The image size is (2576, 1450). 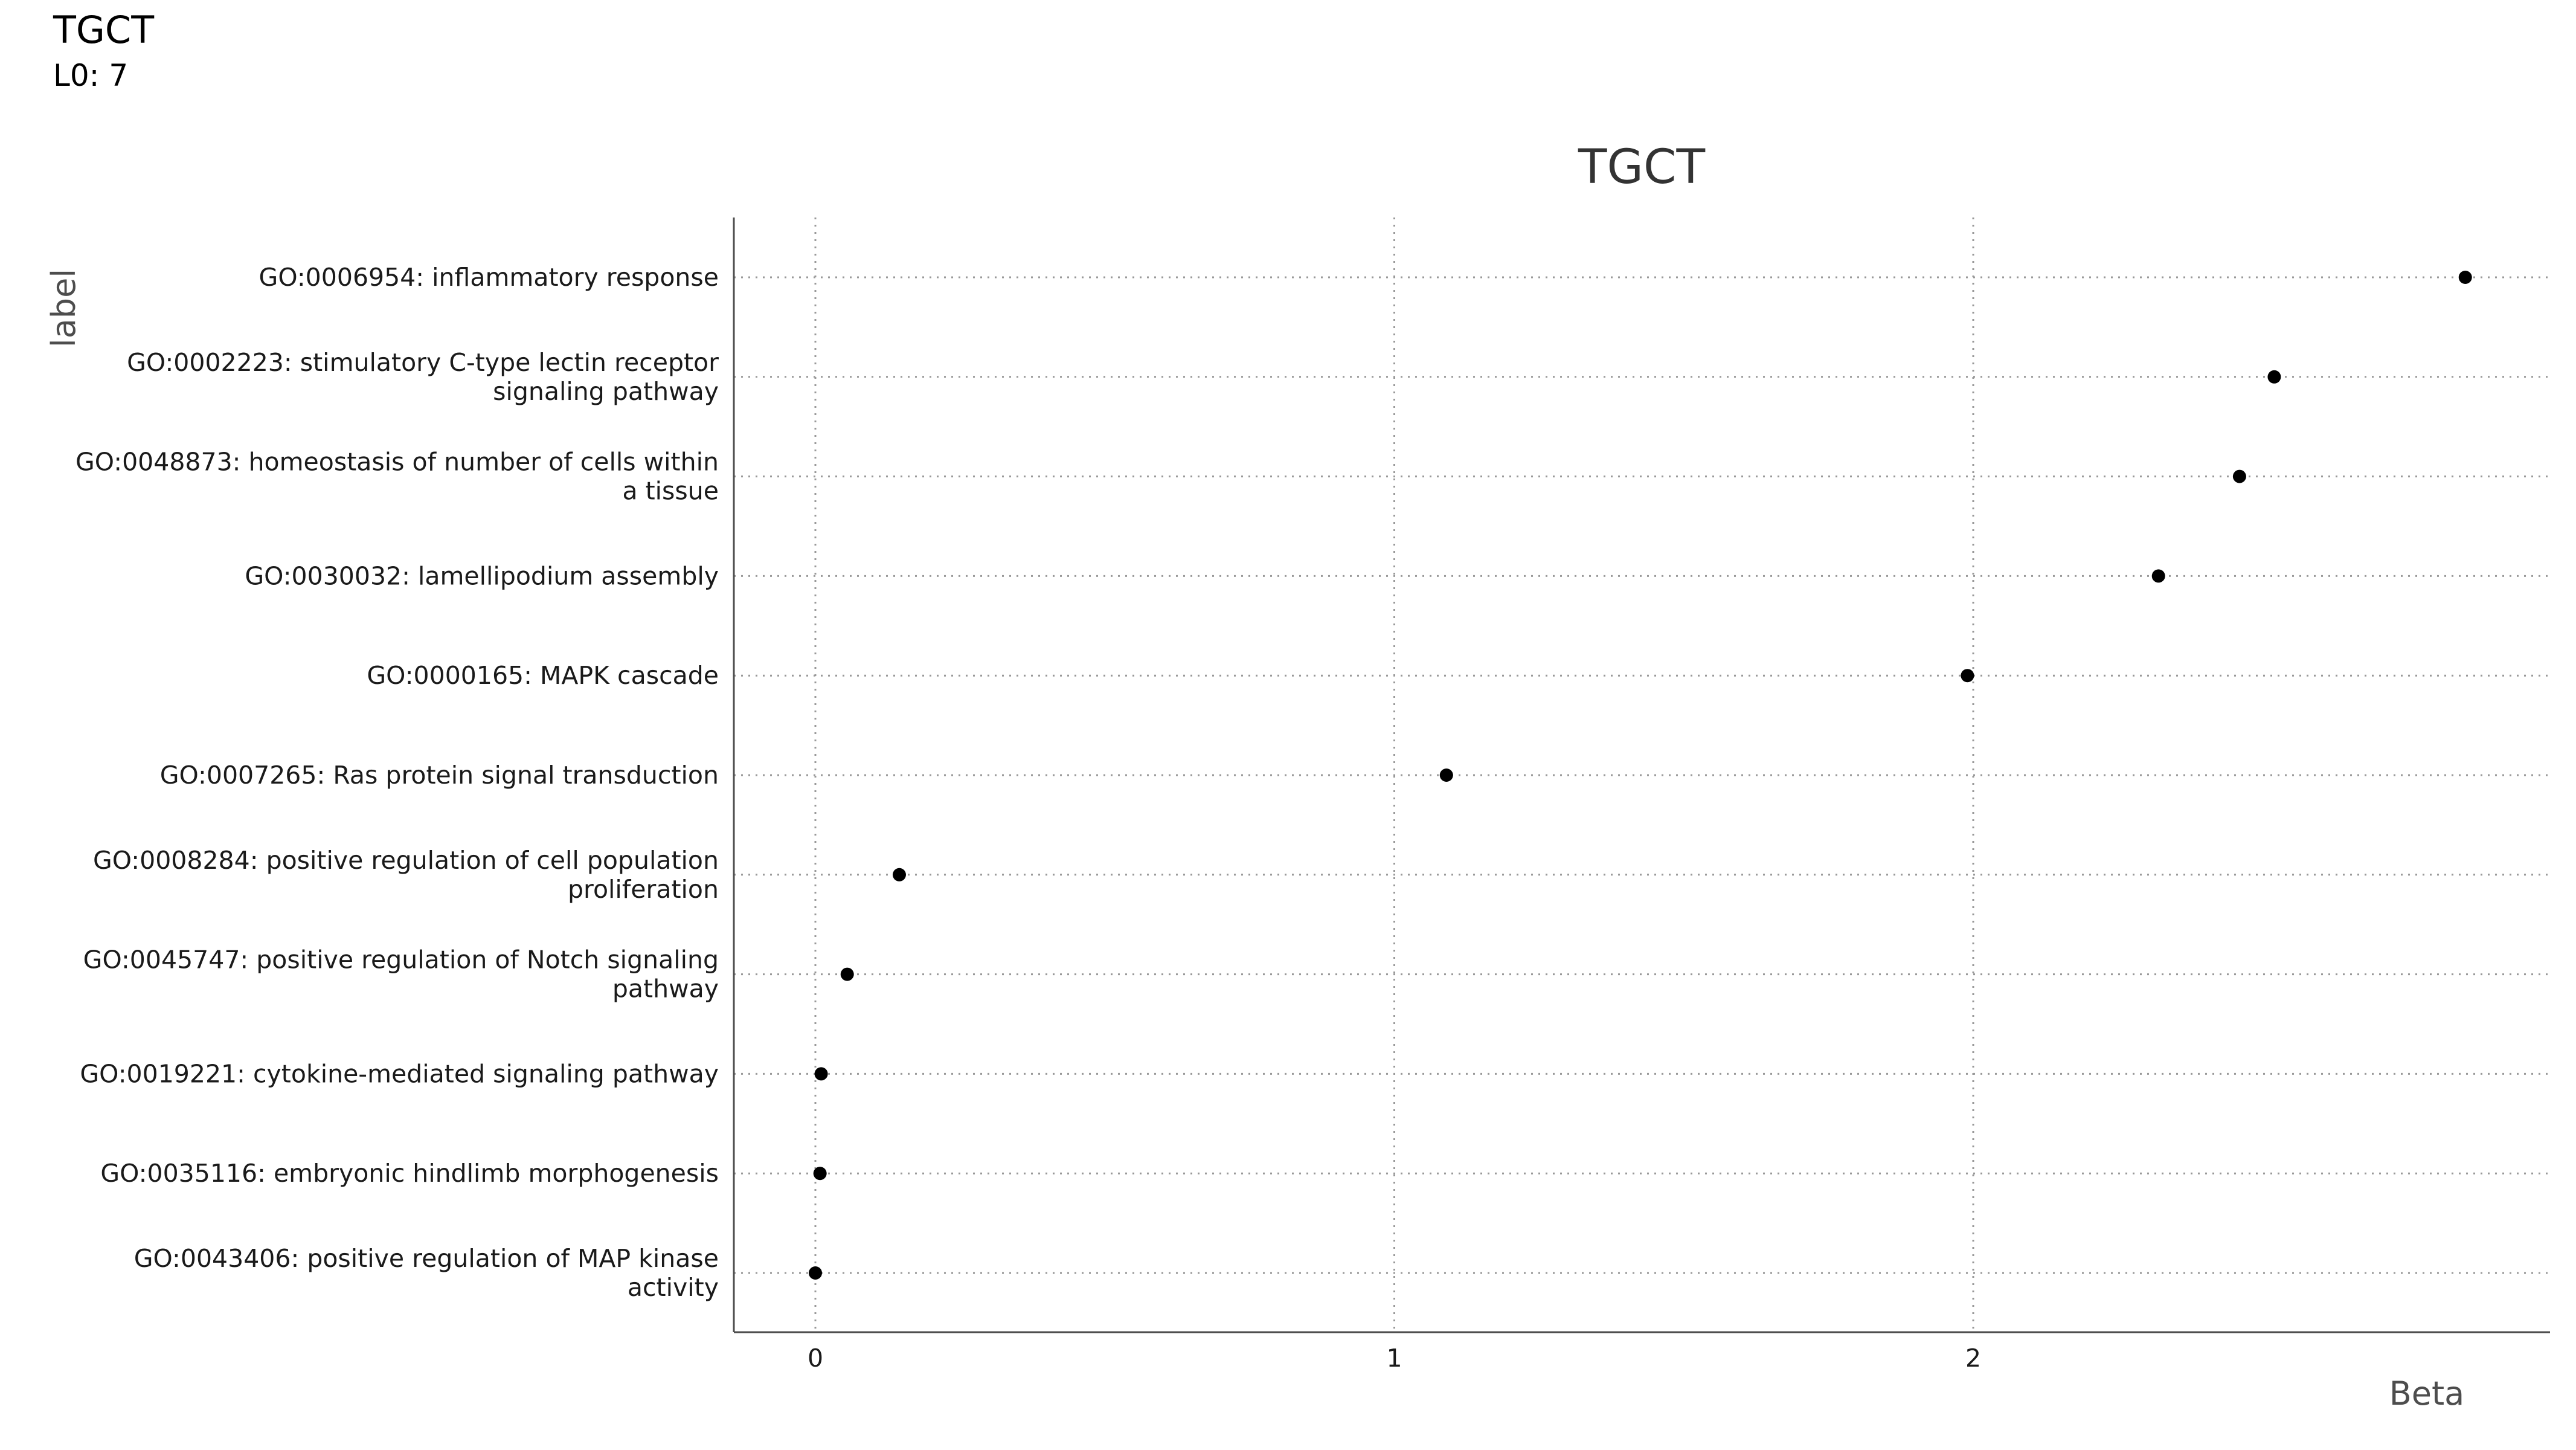 I want to click on tick-layer: 0 1 2, so click(x=1394, y=1358).